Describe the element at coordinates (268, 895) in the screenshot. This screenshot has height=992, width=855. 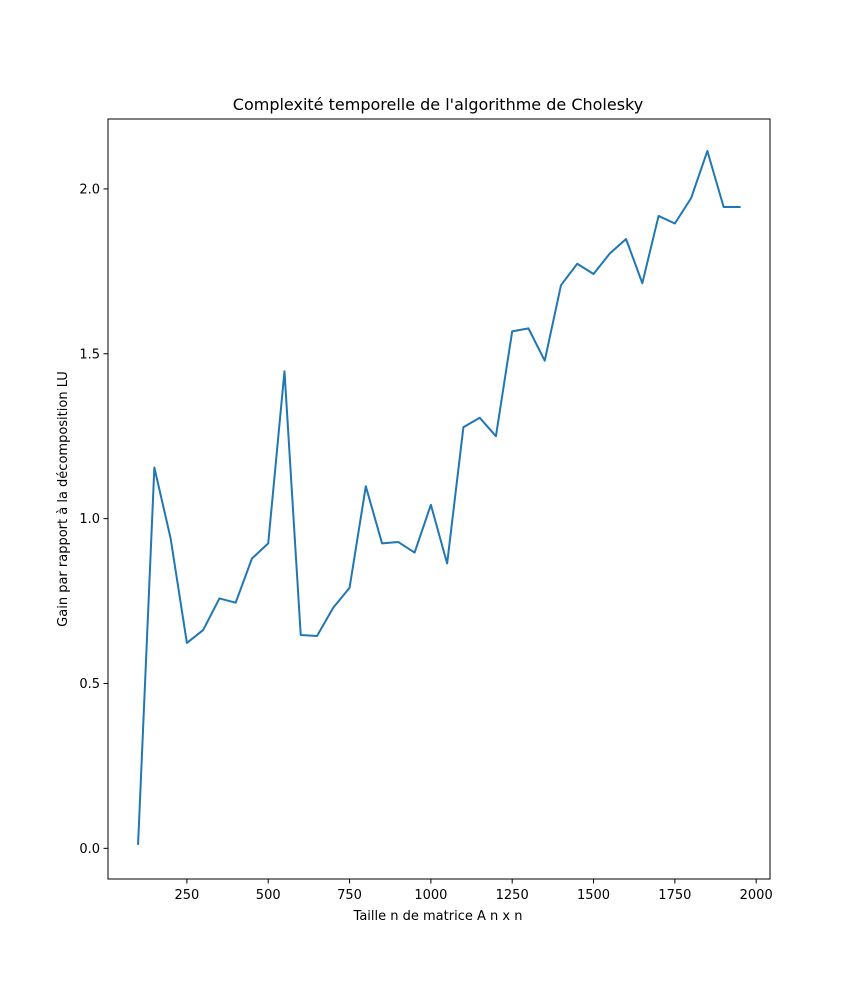
I see `x-tick-label: 500` at that location.